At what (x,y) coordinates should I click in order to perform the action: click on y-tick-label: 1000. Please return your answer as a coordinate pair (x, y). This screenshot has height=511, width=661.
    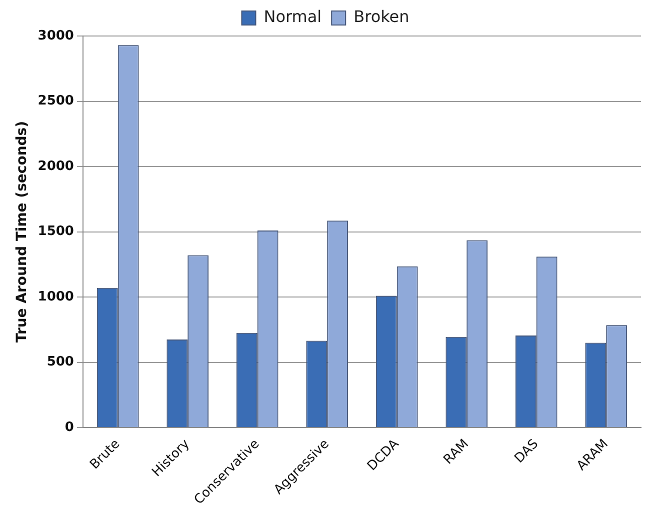
    Looking at the image, I should click on (56, 296).